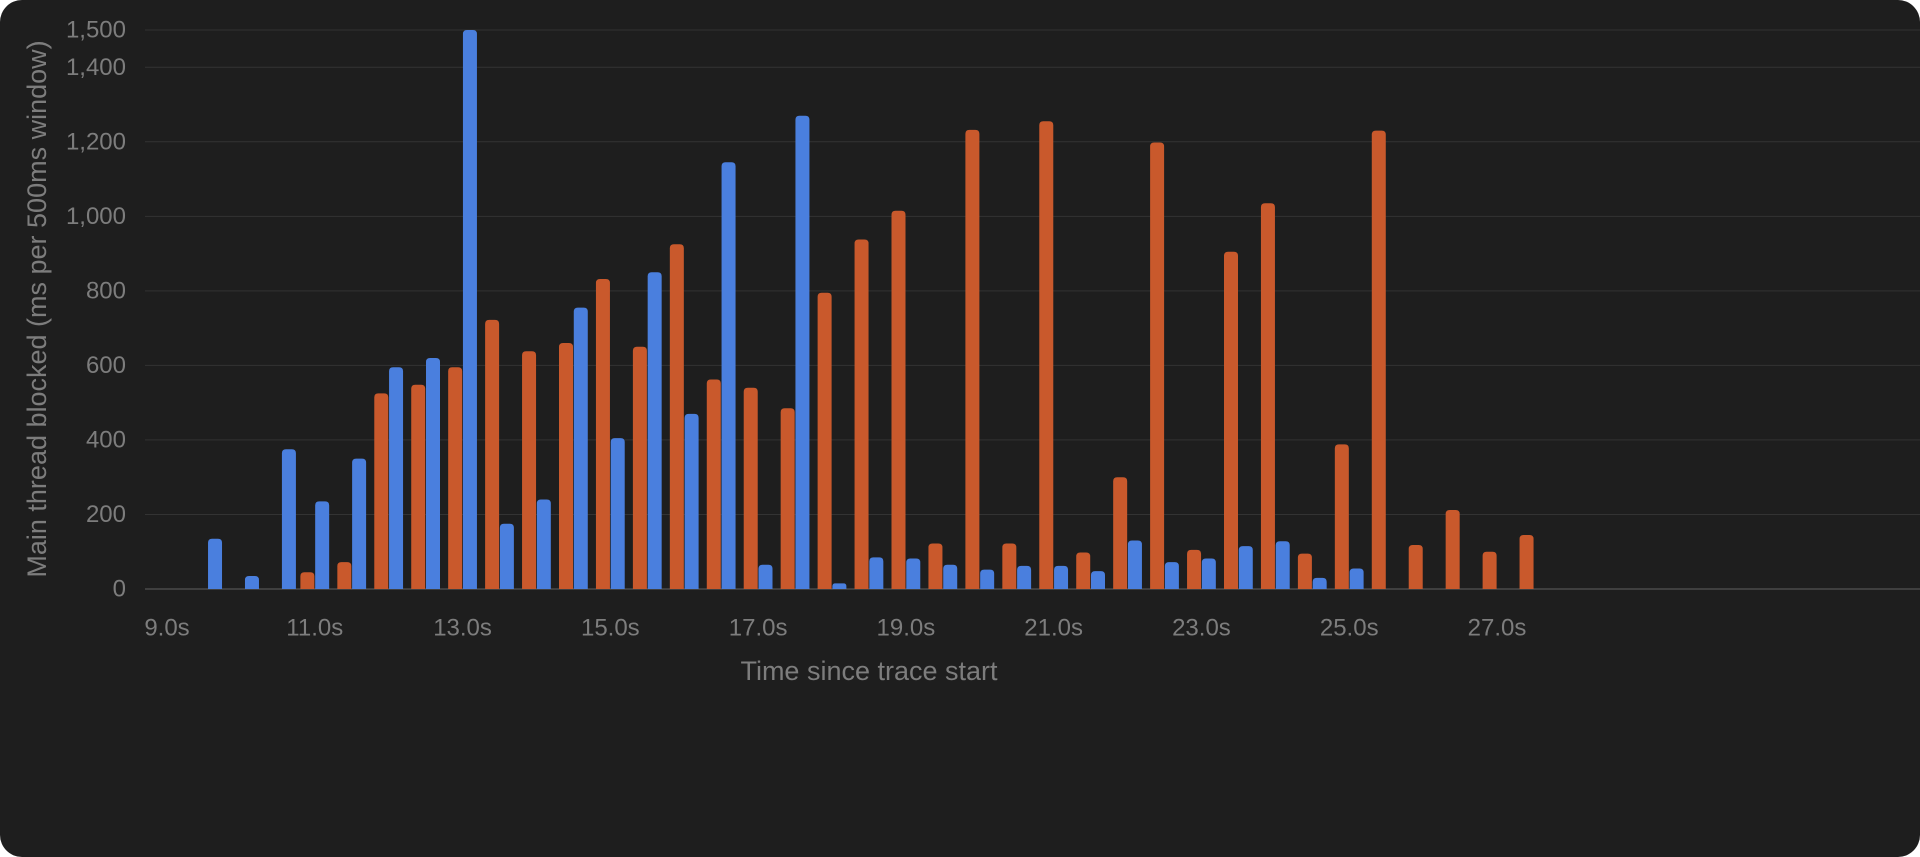  I want to click on y-tick-label: 600, so click(106, 365).